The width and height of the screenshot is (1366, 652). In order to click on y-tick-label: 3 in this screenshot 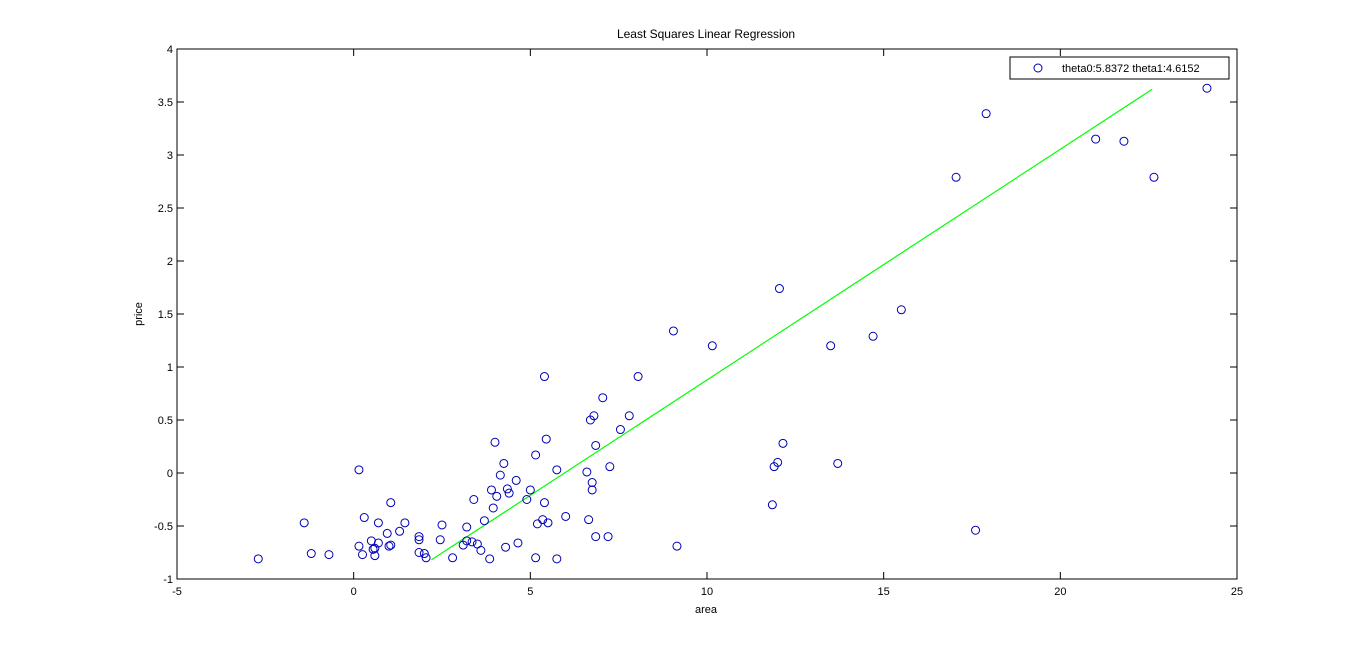, I will do `click(170, 156)`.